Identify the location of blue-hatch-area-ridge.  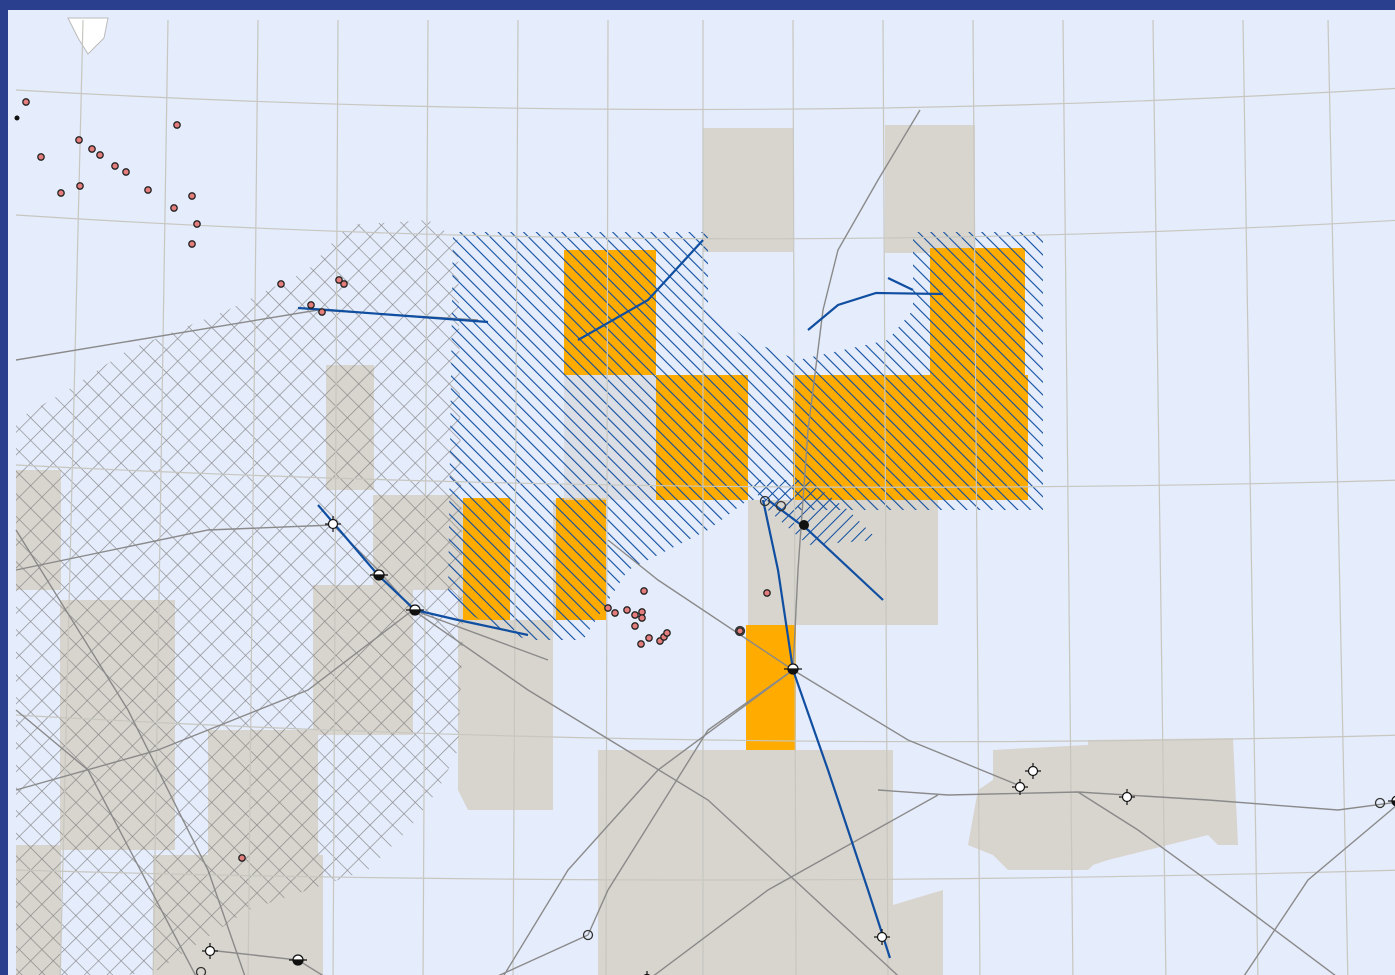
(813, 512).